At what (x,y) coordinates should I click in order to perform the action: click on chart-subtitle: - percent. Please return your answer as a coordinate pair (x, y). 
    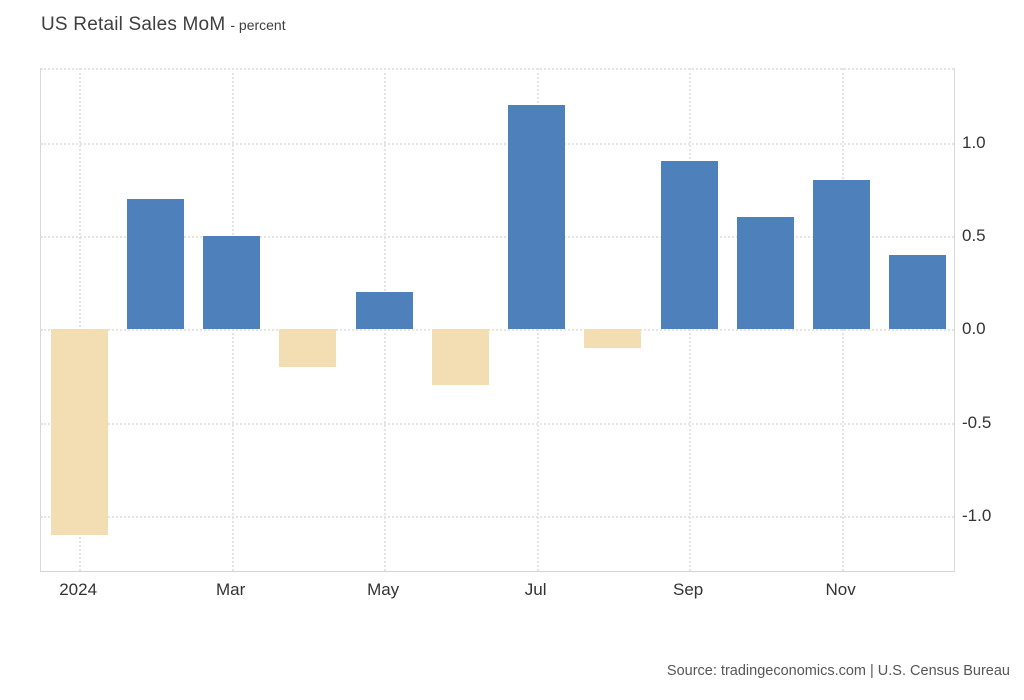
    Looking at the image, I should click on (258, 25).